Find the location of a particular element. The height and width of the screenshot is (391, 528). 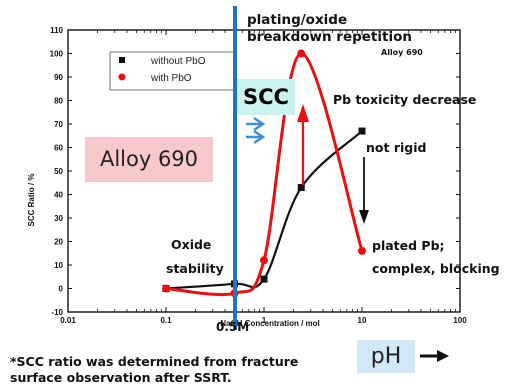

y-tick-label: 50 is located at coordinates (58, 171).